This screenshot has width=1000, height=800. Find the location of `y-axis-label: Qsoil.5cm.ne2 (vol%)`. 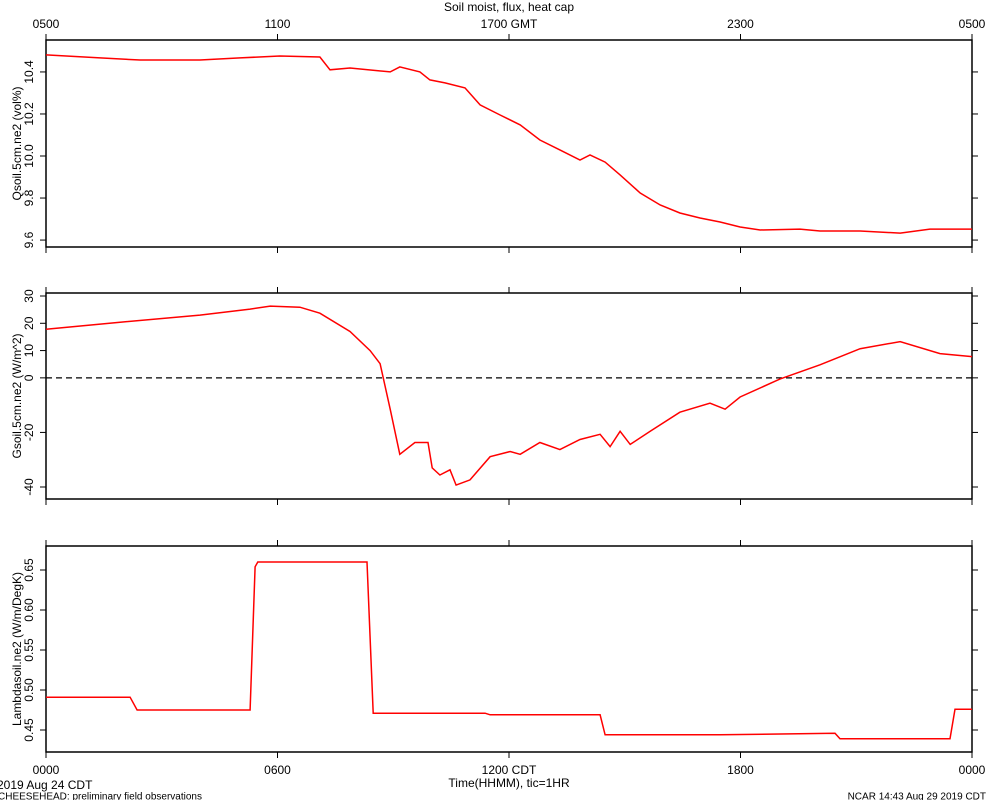

y-axis-label: Qsoil.5cm.ne2 (vol%) is located at coordinates (17, 143).